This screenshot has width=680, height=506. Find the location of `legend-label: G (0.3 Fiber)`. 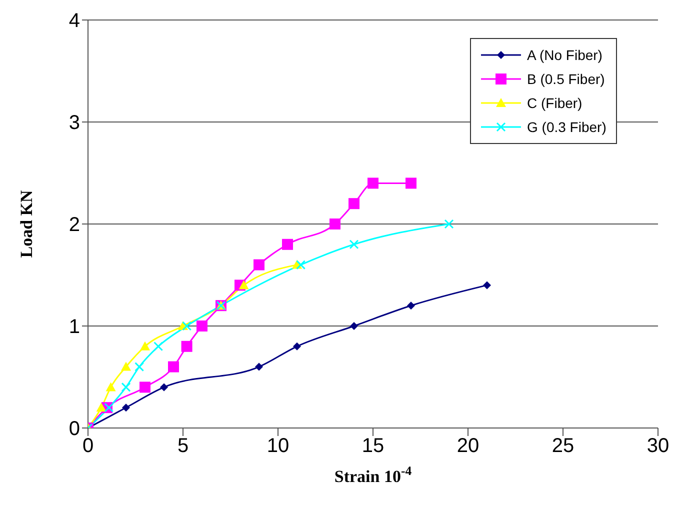

legend-label: G (0.3 Fiber) is located at coordinates (566, 127).